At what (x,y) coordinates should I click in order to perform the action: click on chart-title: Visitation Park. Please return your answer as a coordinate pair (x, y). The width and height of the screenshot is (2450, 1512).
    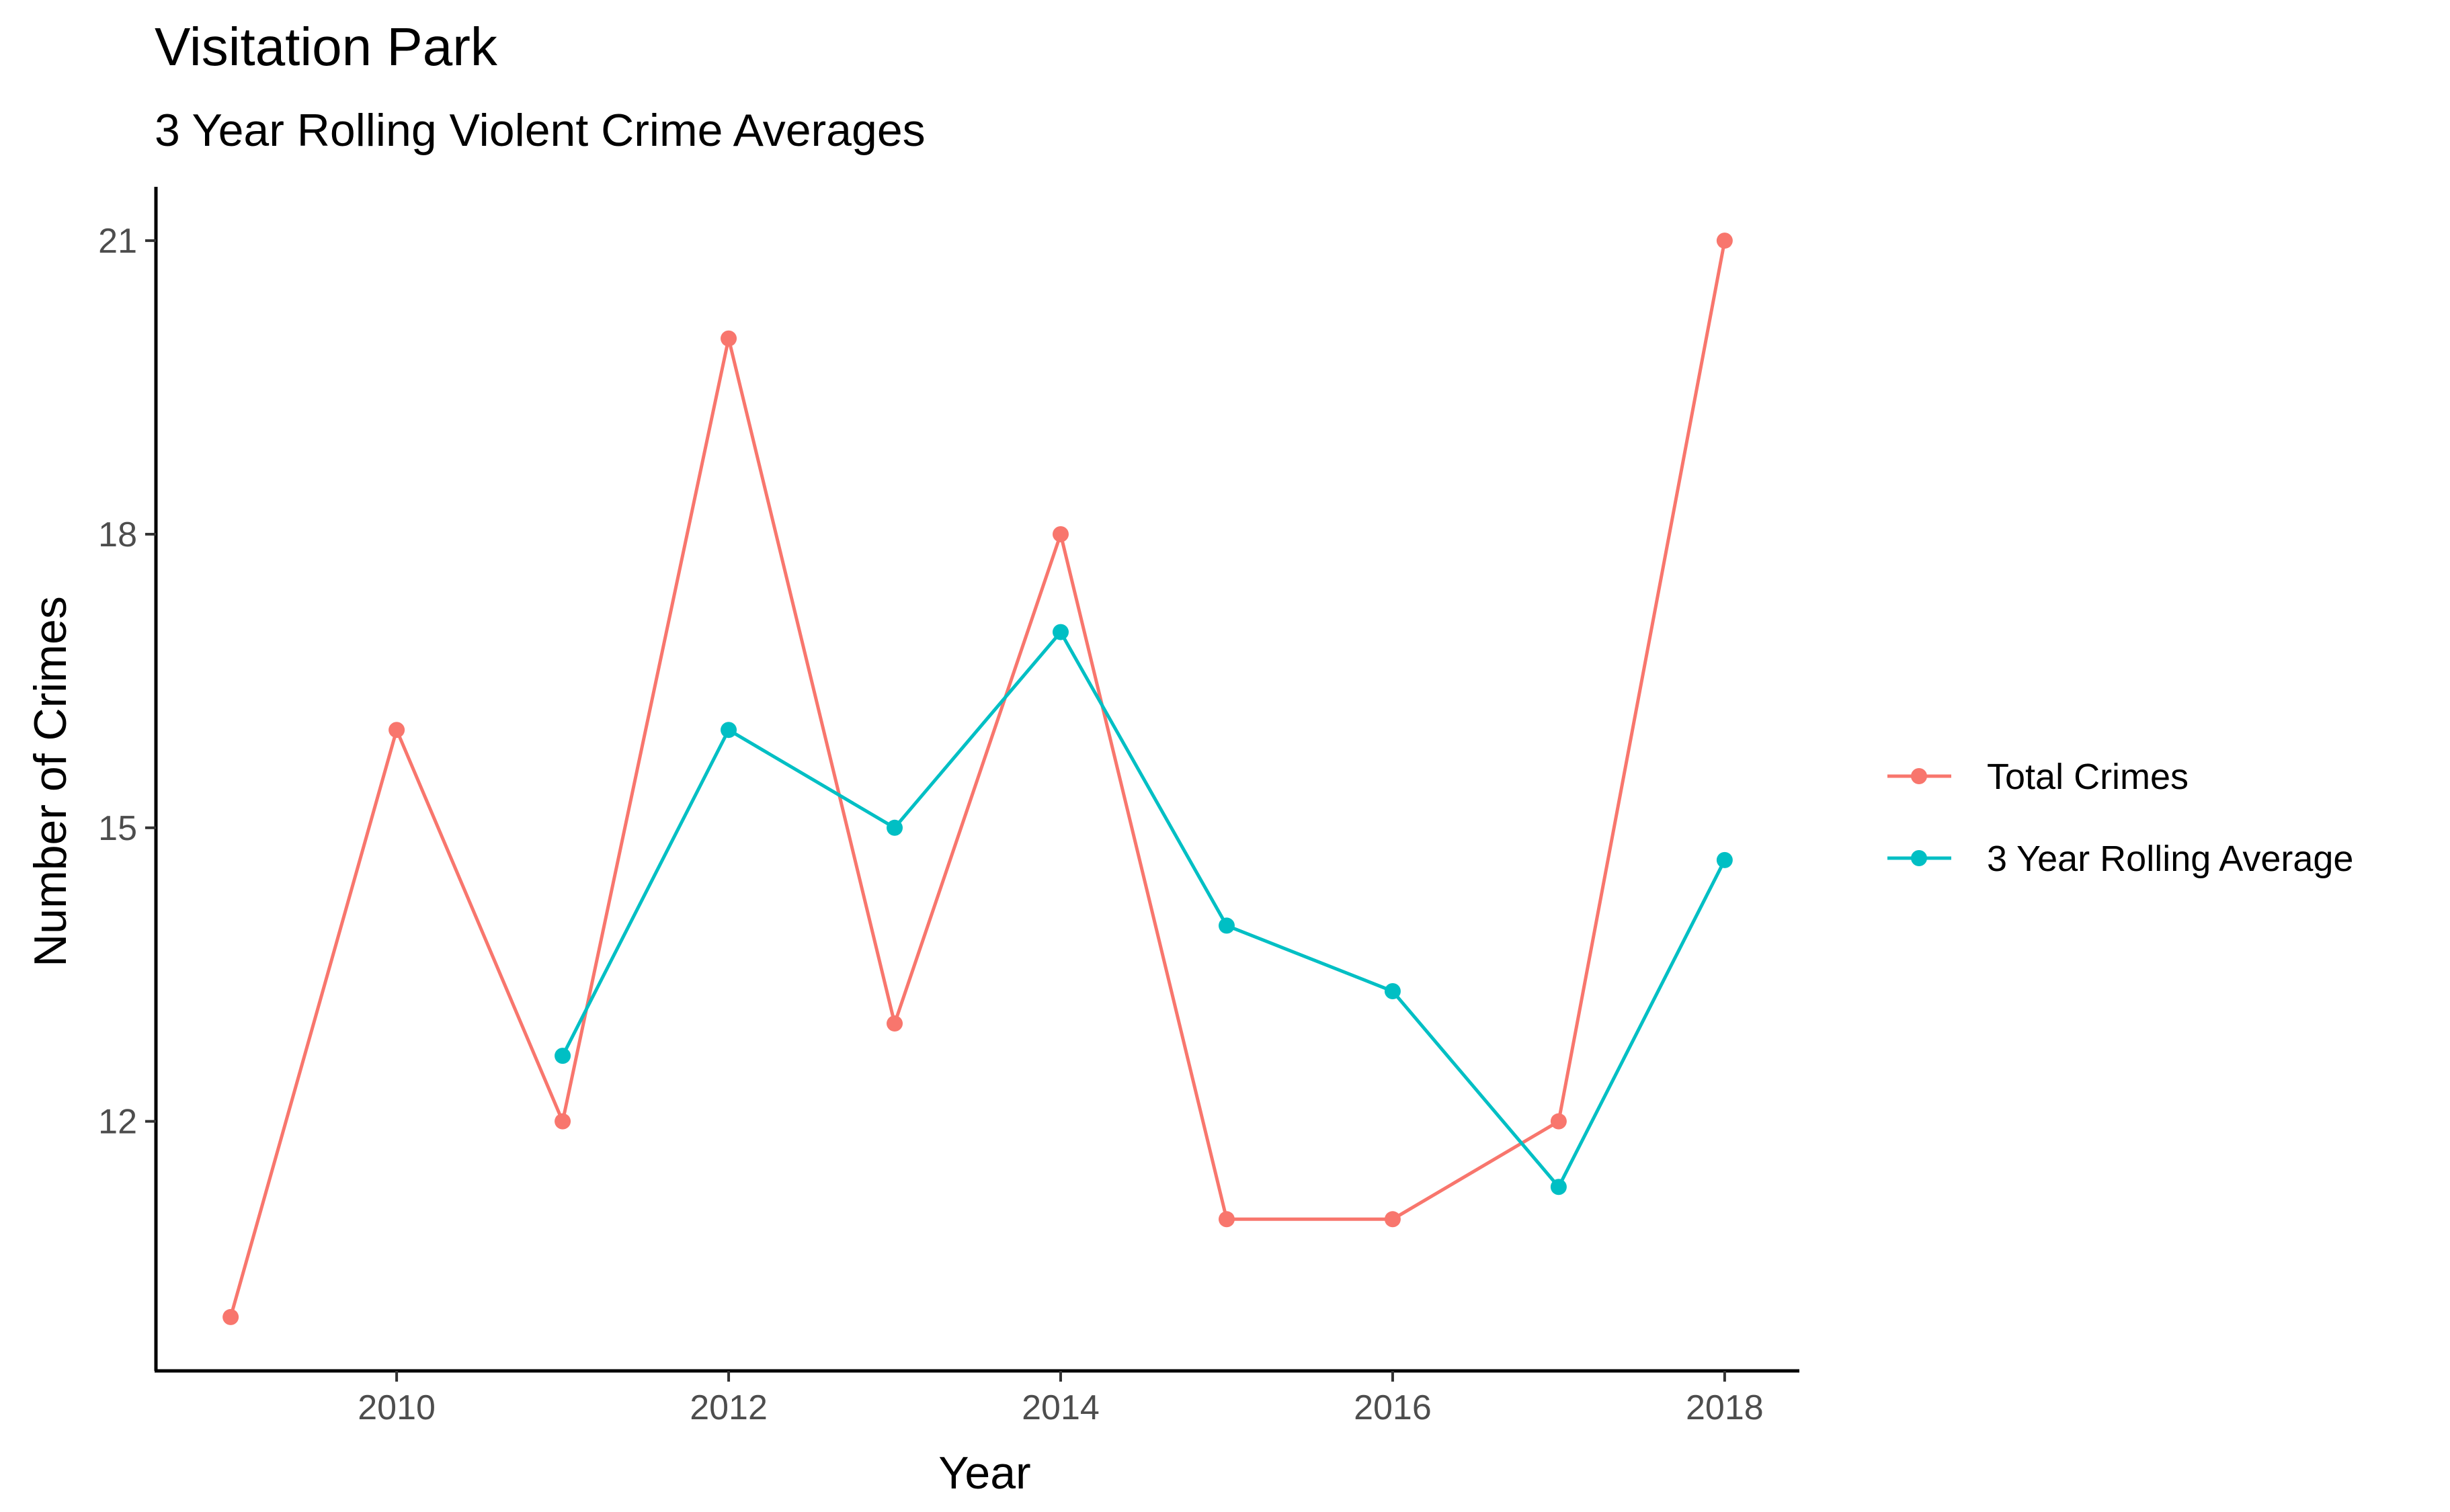
    Looking at the image, I should click on (326, 47).